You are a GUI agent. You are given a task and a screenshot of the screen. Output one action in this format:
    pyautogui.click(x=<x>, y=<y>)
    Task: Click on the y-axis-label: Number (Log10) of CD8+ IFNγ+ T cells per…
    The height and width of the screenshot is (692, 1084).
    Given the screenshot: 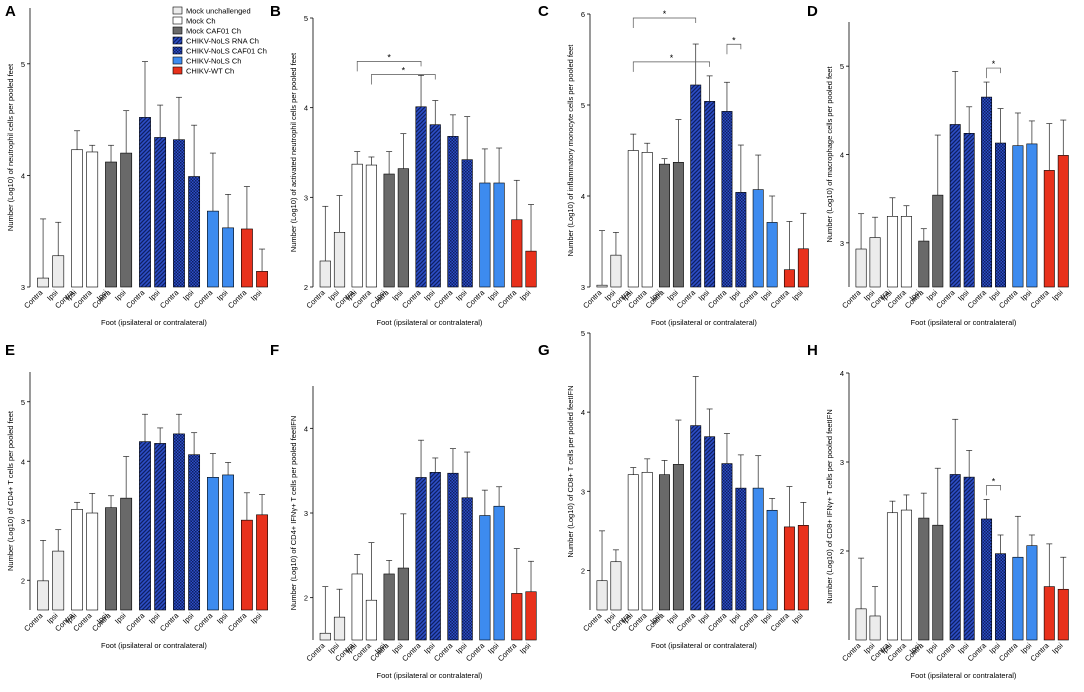 What is the action you would take?
    pyautogui.click(x=829, y=506)
    